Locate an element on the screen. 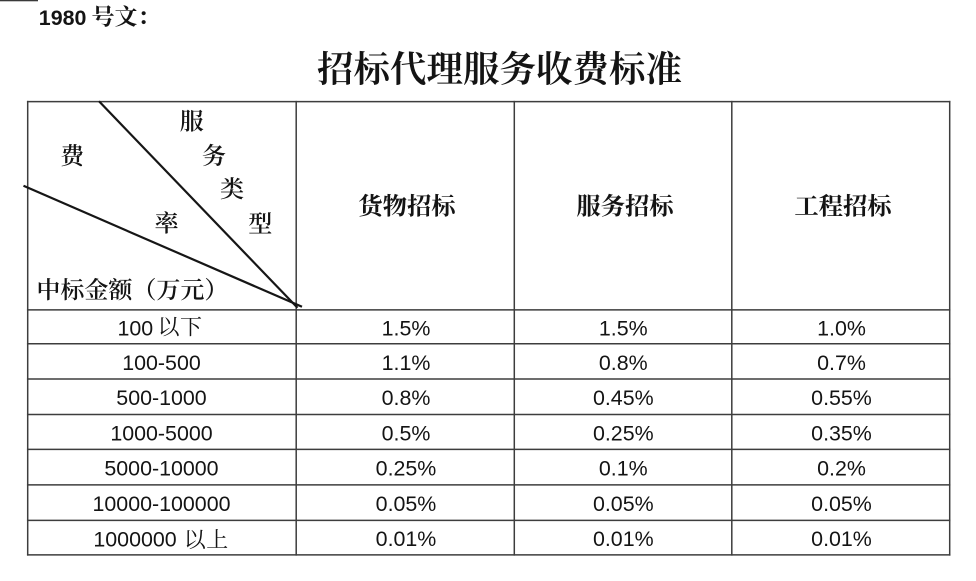  svg-text: 10000-100000 is located at coordinates (162, 504).